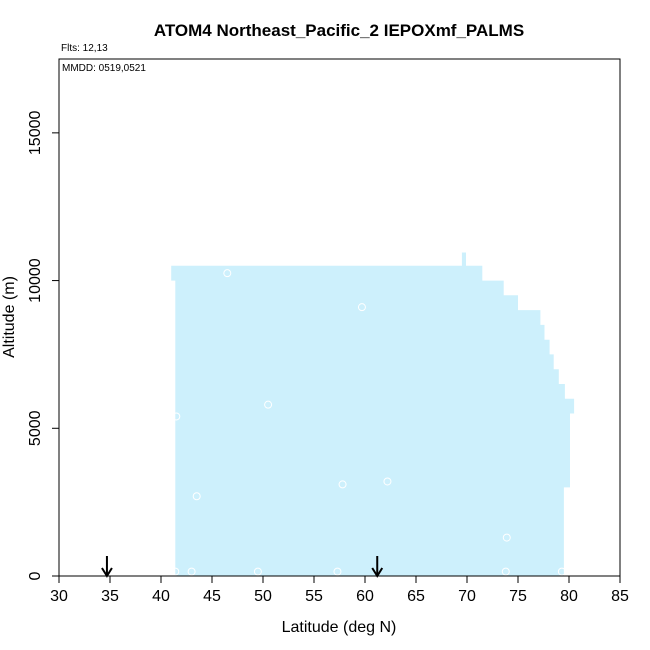 This screenshot has width=650, height=650. What do you see at coordinates (84, 48) in the screenshot?
I see `flights-annotation: Flts: 12,13` at bounding box center [84, 48].